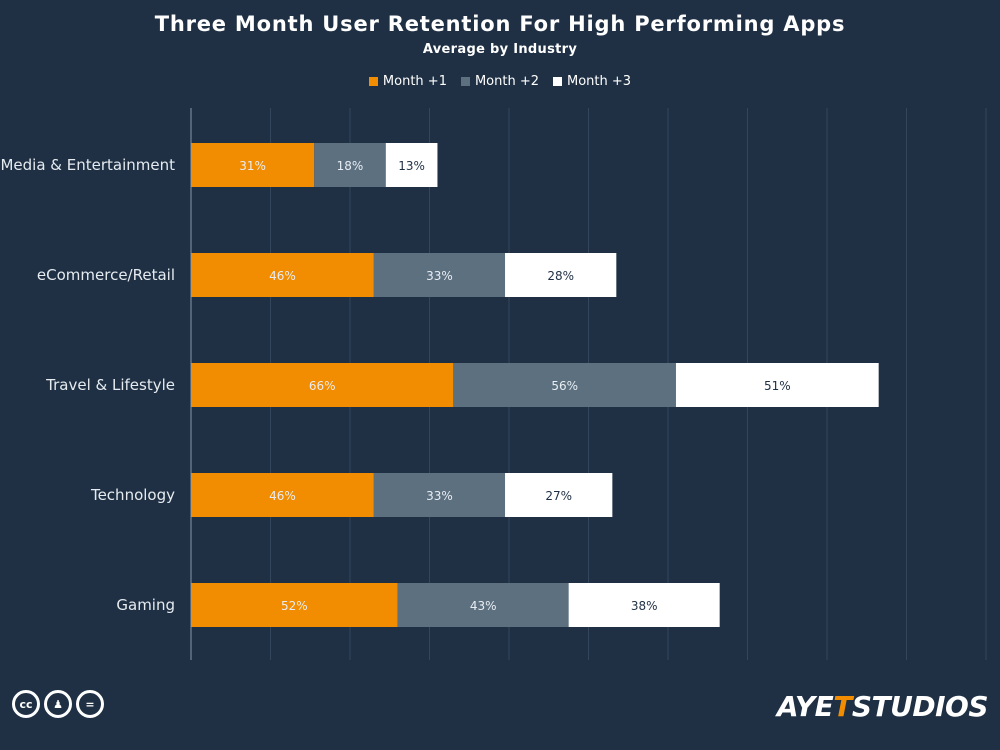 The height and width of the screenshot is (750, 1000). Describe the element at coordinates (87, 165) in the screenshot. I see `category-label: Media & Entertainment` at that location.